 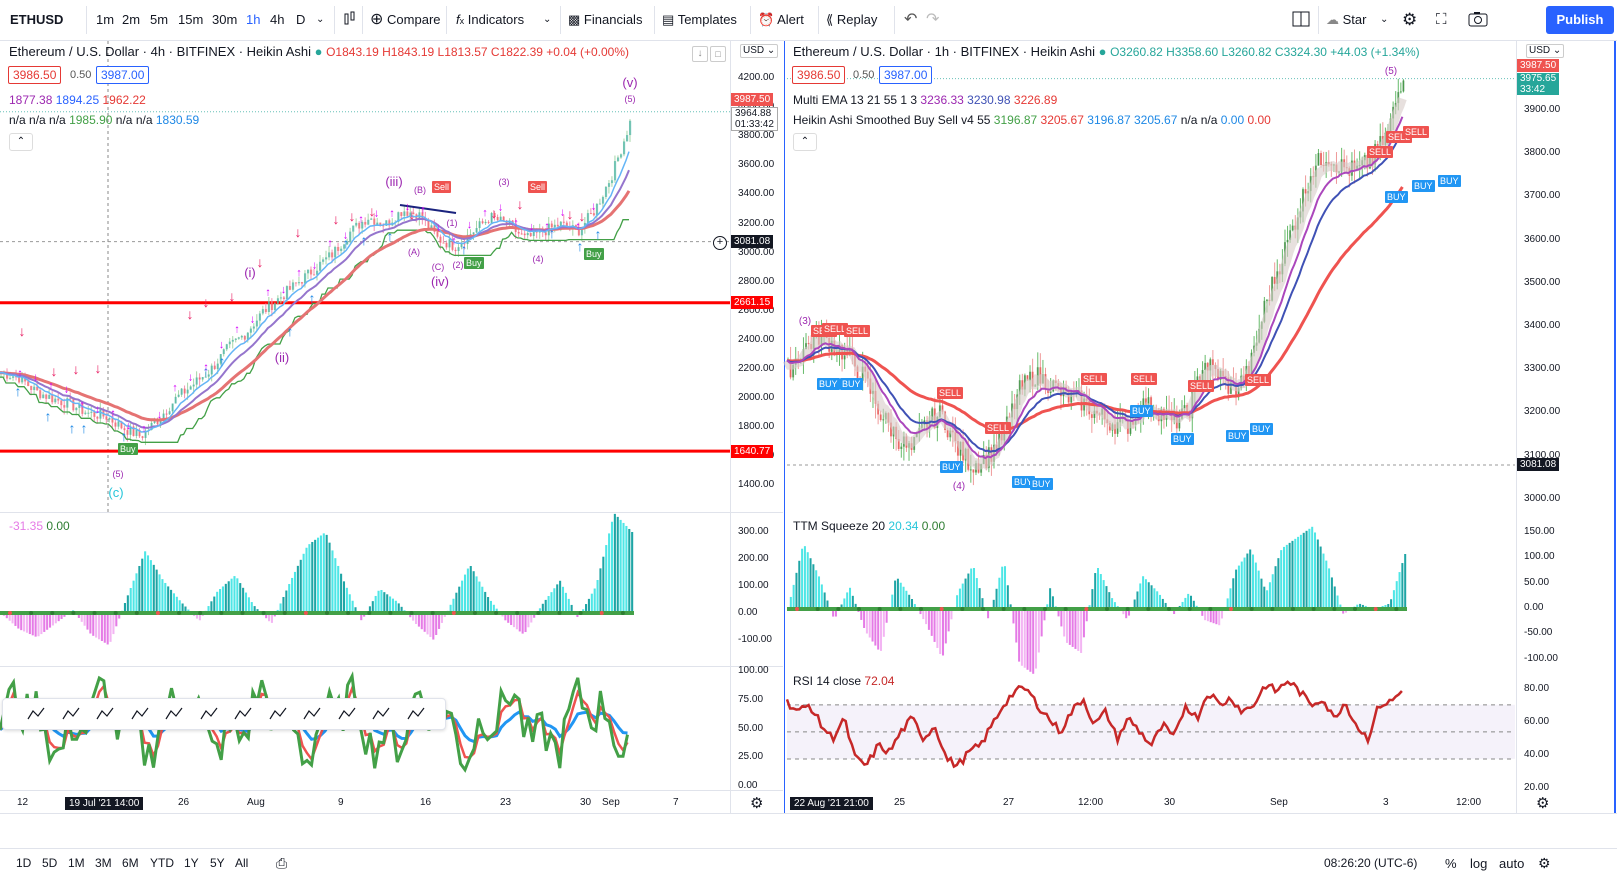 What do you see at coordinates (1441, 20) in the screenshot?
I see `fullscreen-icon: ⛶` at bounding box center [1441, 20].